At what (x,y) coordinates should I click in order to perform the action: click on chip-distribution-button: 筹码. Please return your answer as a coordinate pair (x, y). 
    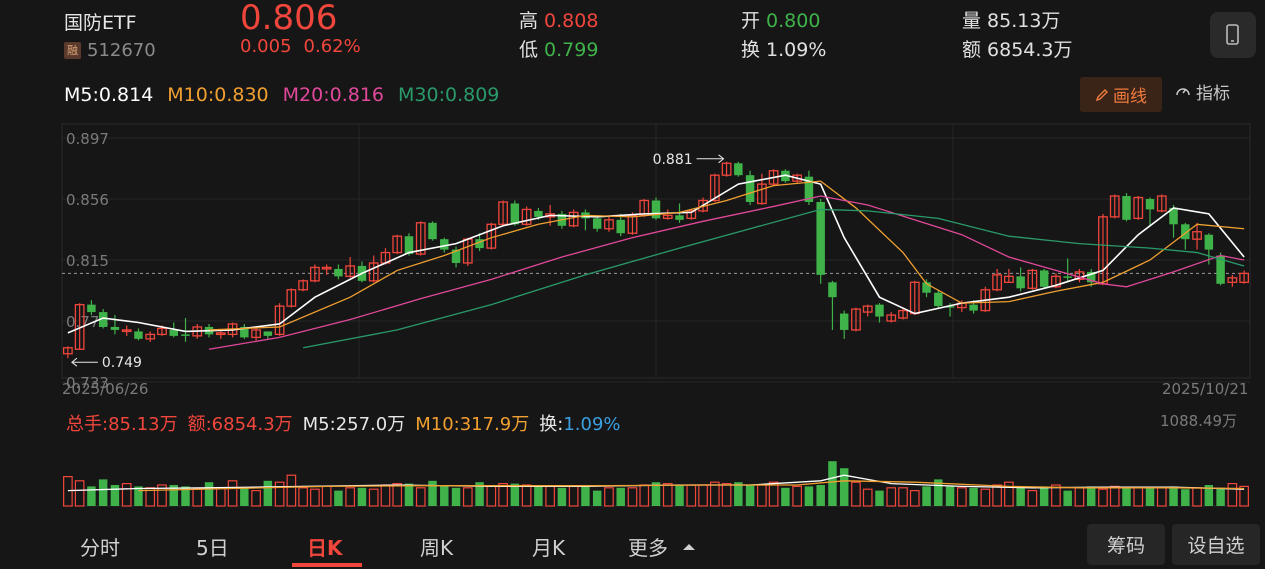
    Looking at the image, I should click on (1126, 544).